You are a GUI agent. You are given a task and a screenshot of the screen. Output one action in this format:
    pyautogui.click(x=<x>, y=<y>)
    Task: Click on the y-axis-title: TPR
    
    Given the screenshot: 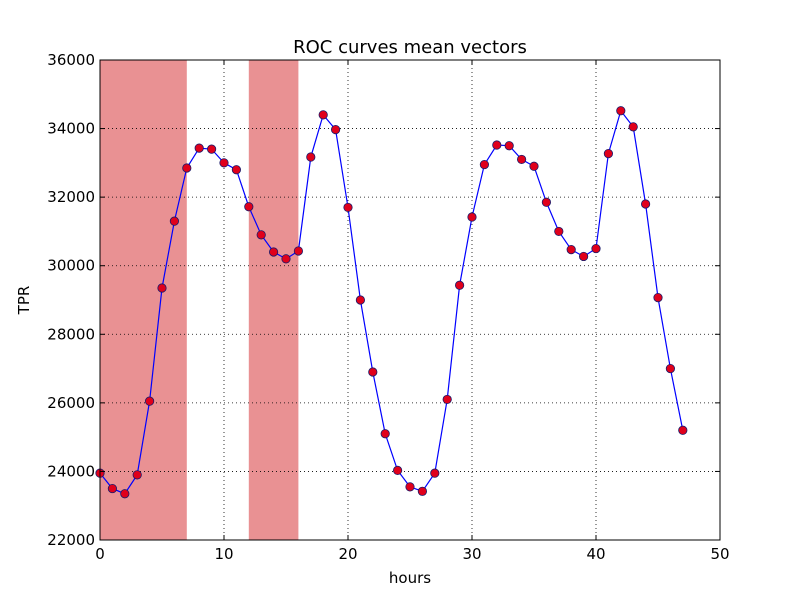 What is the action you would take?
    pyautogui.click(x=24, y=301)
    